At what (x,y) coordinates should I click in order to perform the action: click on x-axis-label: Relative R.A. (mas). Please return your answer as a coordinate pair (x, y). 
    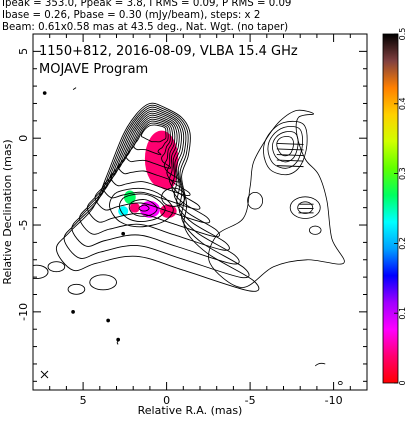
    Looking at the image, I should click on (190, 410).